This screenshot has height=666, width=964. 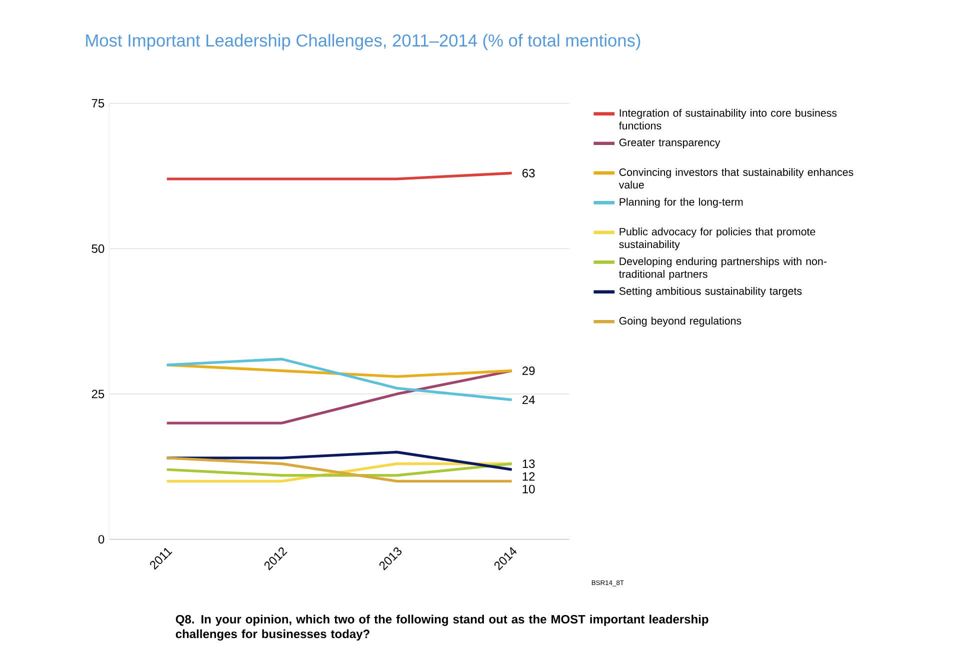 I want to click on legend-label: Setting ambitious sustainability targets, so click(x=710, y=292).